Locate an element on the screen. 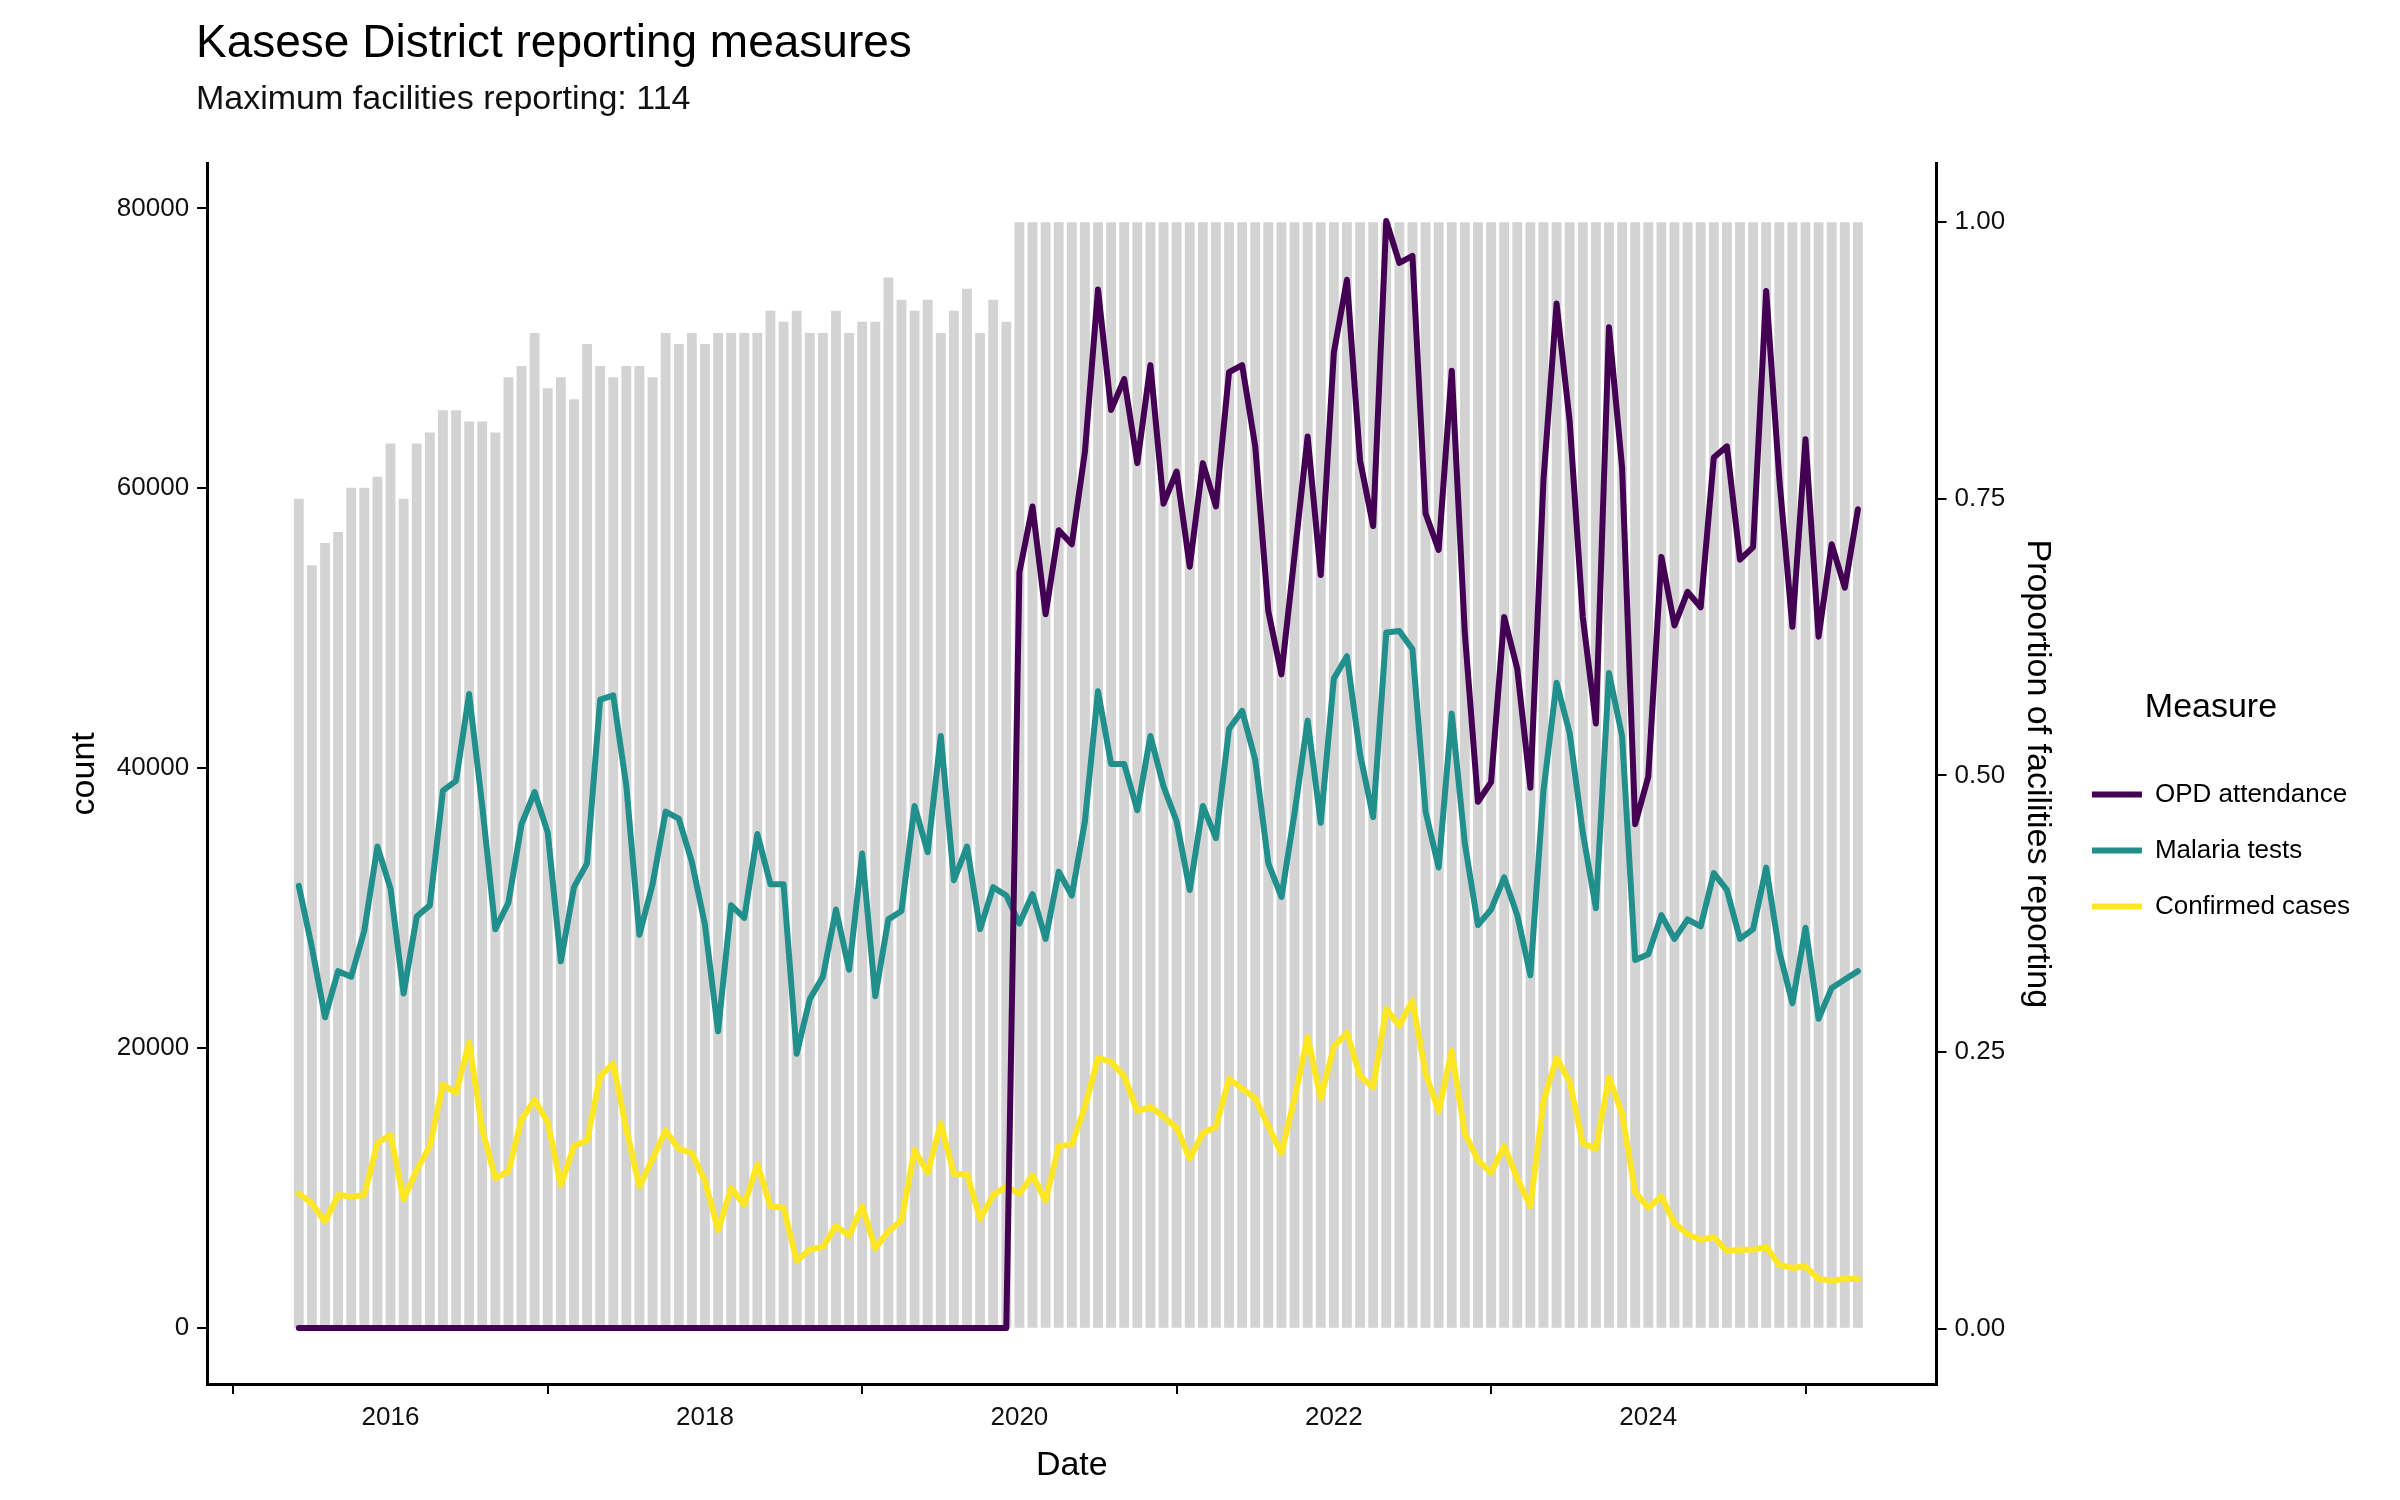 This screenshot has width=2400, height=1500. y2-axis-title: Proportion of facilities reporting is located at coordinates (2040, 774).